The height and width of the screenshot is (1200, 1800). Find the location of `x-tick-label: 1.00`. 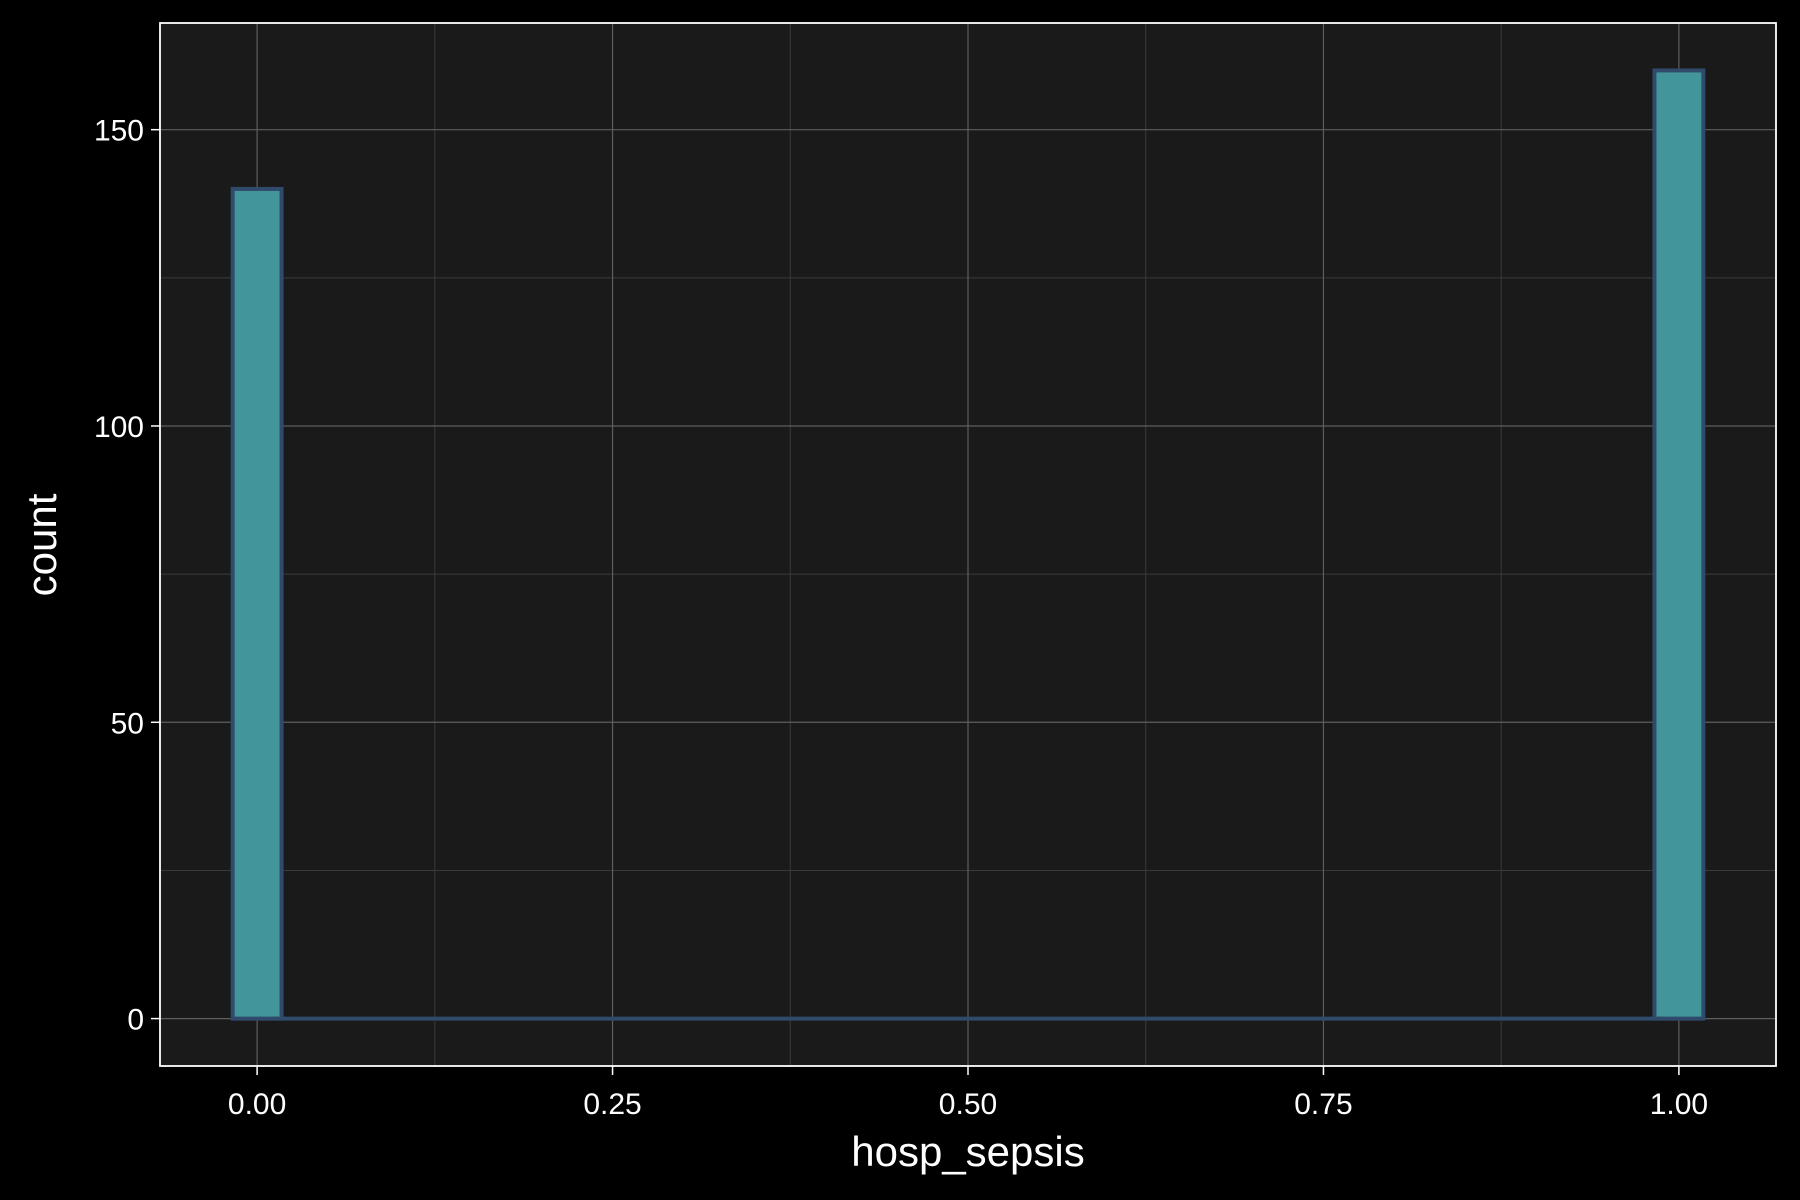

x-tick-label: 1.00 is located at coordinates (1679, 1104).